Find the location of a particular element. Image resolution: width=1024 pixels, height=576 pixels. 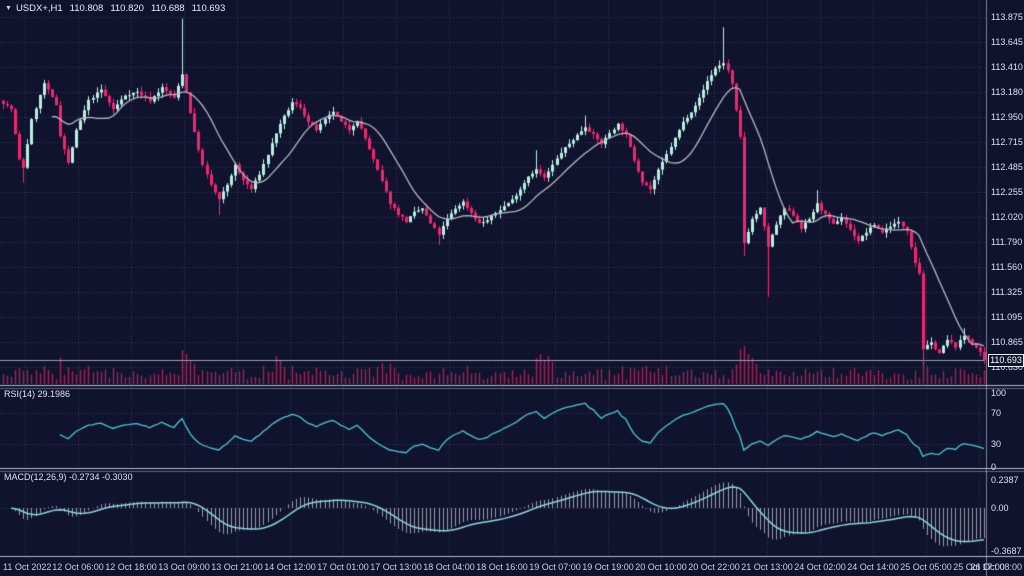

time-axis-label: 24 Oct 14:00 is located at coordinates (873, 567).